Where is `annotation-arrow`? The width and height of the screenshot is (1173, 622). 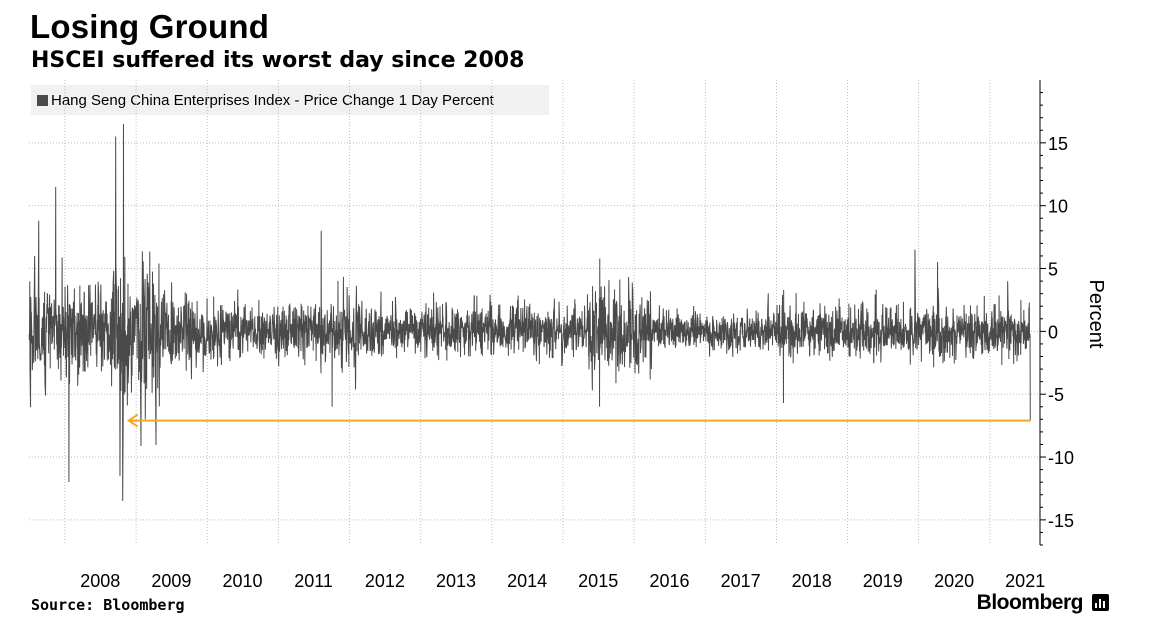 annotation-arrow is located at coordinates (578, 420).